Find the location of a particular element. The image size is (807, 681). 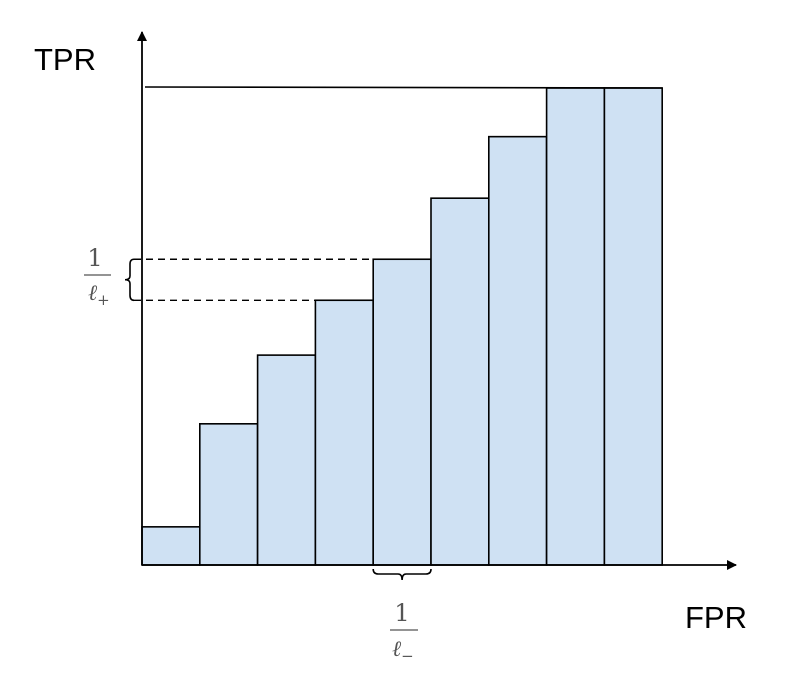

x-step-denominator-subscript: − is located at coordinates (407, 656).